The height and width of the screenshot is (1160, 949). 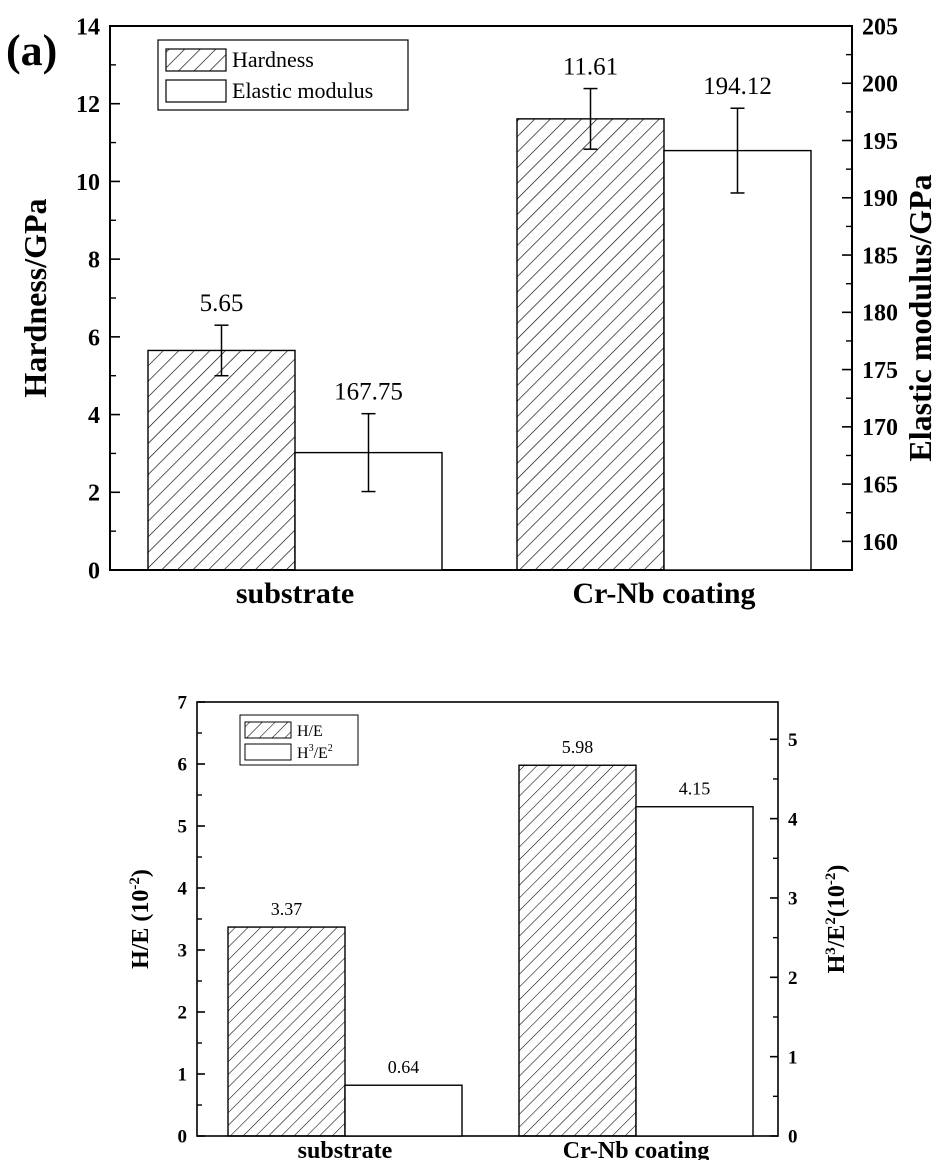 I want to click on data-label: 0.64, so click(x=404, y=1067).